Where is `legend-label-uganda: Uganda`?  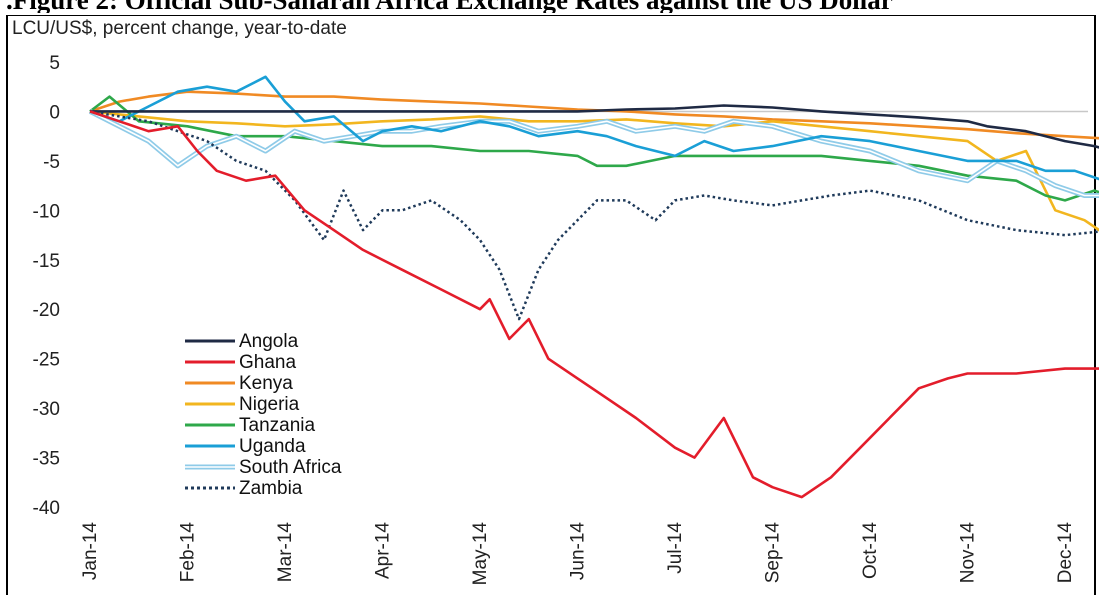 legend-label-uganda: Uganda is located at coordinates (272, 446).